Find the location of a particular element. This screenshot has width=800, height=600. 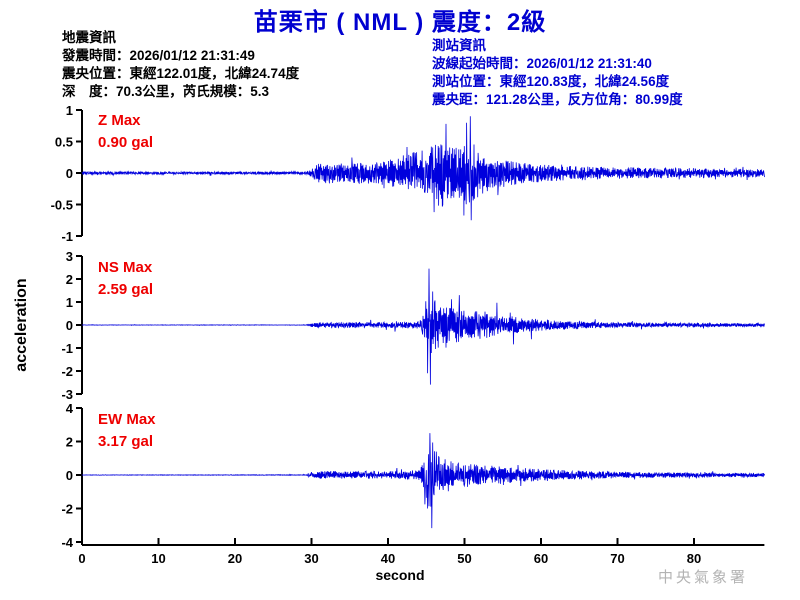

svg-text: 60 is located at coordinates (541, 558).